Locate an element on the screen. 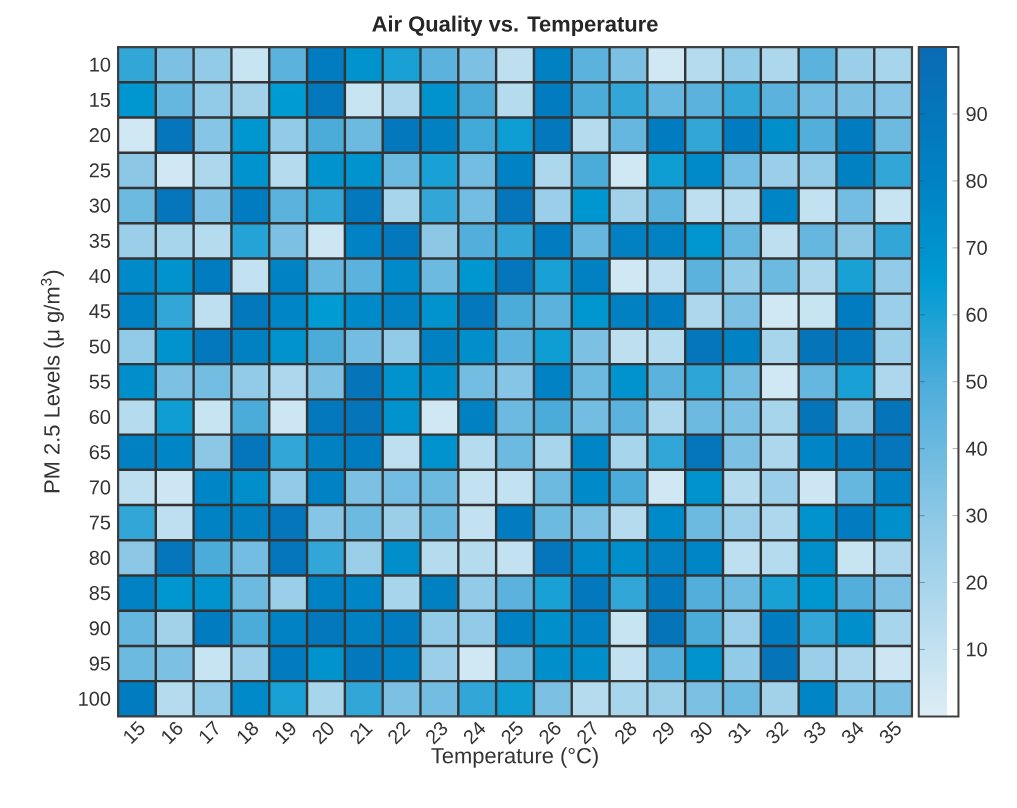  chart-title: Air Quality vs. Temperature is located at coordinates (515, 25).